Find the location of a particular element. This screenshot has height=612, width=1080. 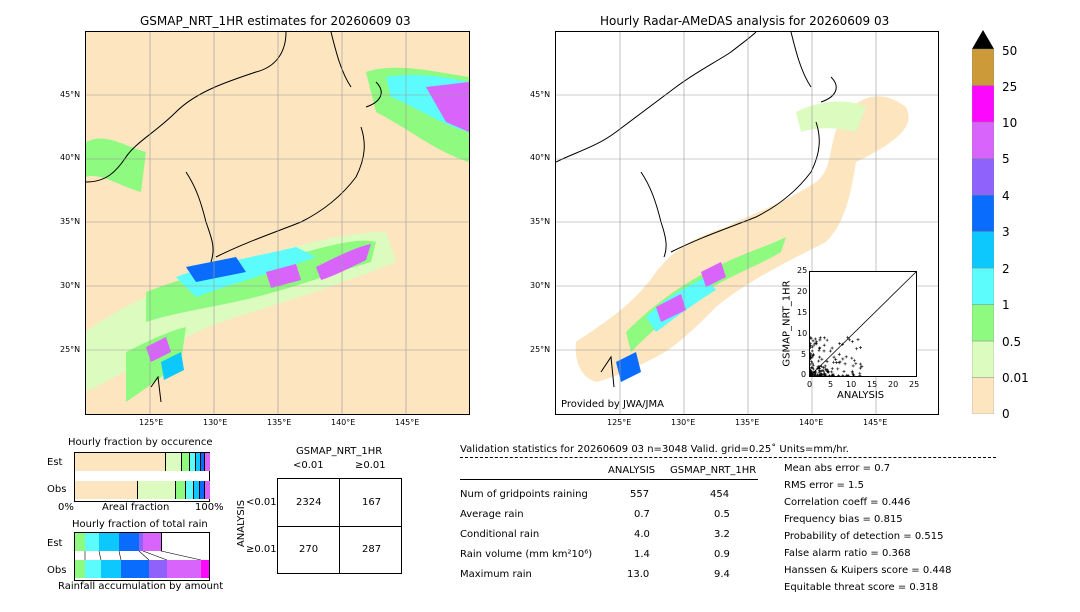

rain-nw-band is located at coordinates (116, 165).